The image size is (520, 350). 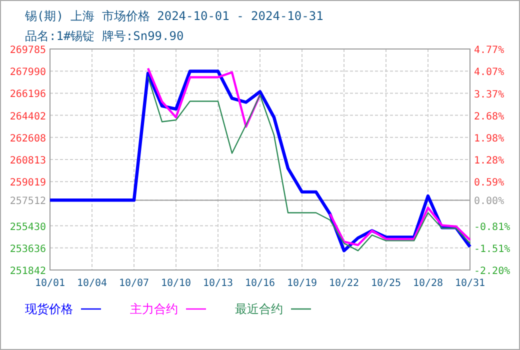 I want to click on legend-label: 主力合约, so click(x=154, y=309).